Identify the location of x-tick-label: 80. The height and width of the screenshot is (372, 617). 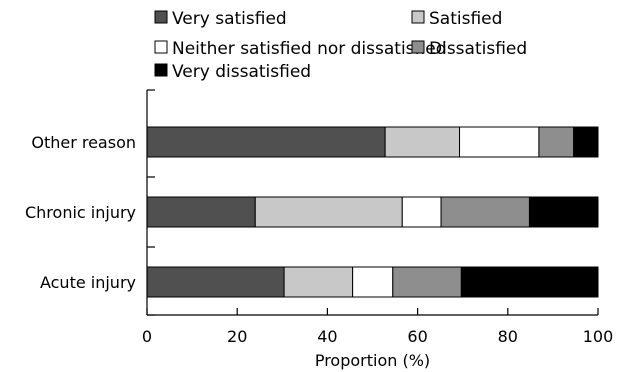
(508, 336).